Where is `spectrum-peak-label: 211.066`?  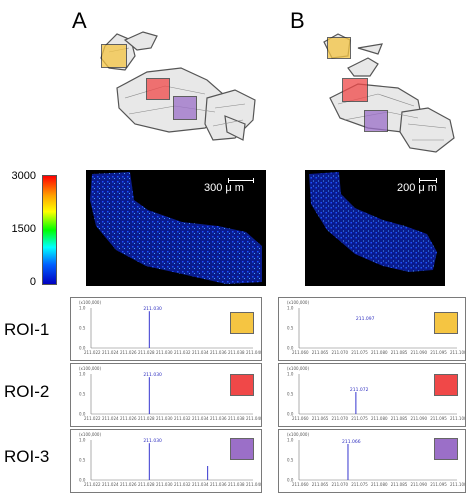 spectrum-peak-label: 211.066 is located at coordinates (351, 442).